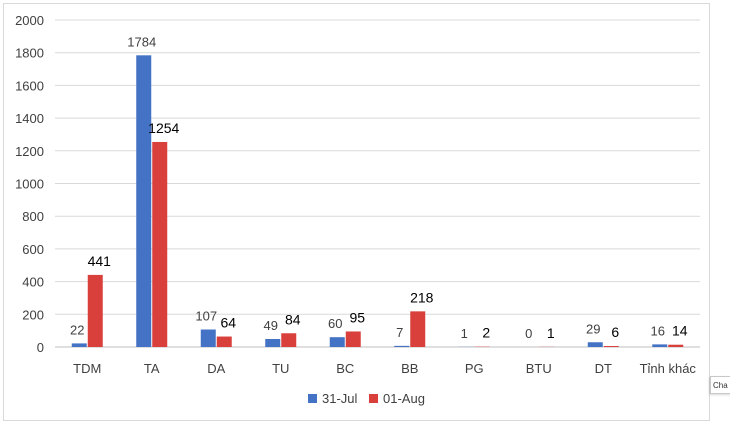 The width and height of the screenshot is (730, 426). I want to click on y-tick-label: 2000, so click(29, 20).